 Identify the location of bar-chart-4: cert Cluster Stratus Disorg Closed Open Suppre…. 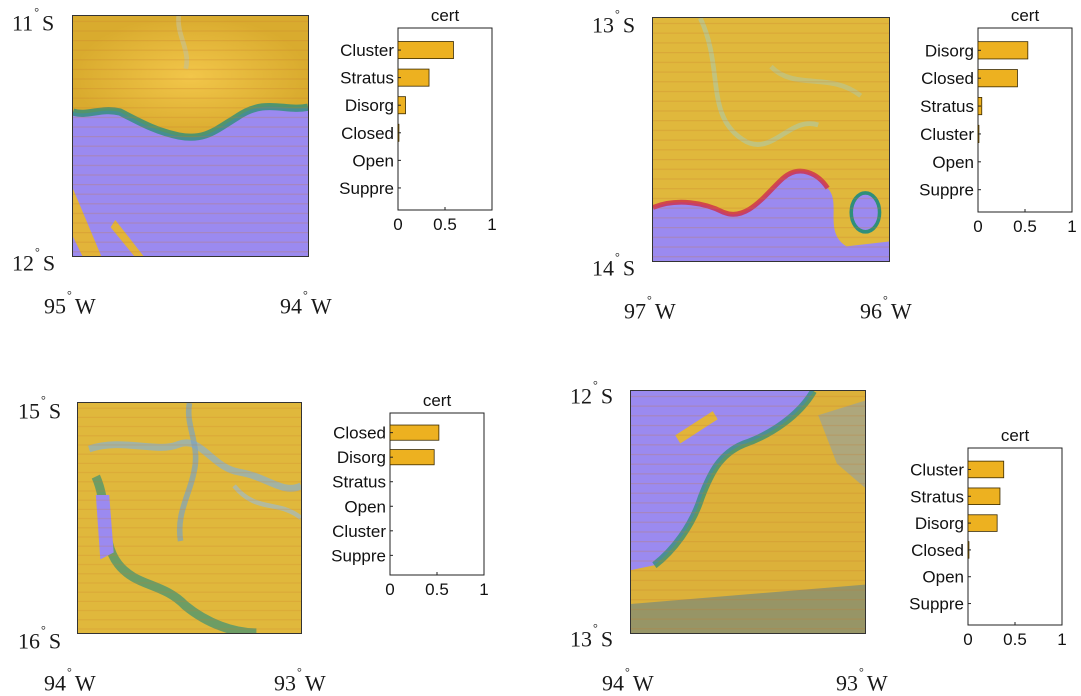
(975, 545).